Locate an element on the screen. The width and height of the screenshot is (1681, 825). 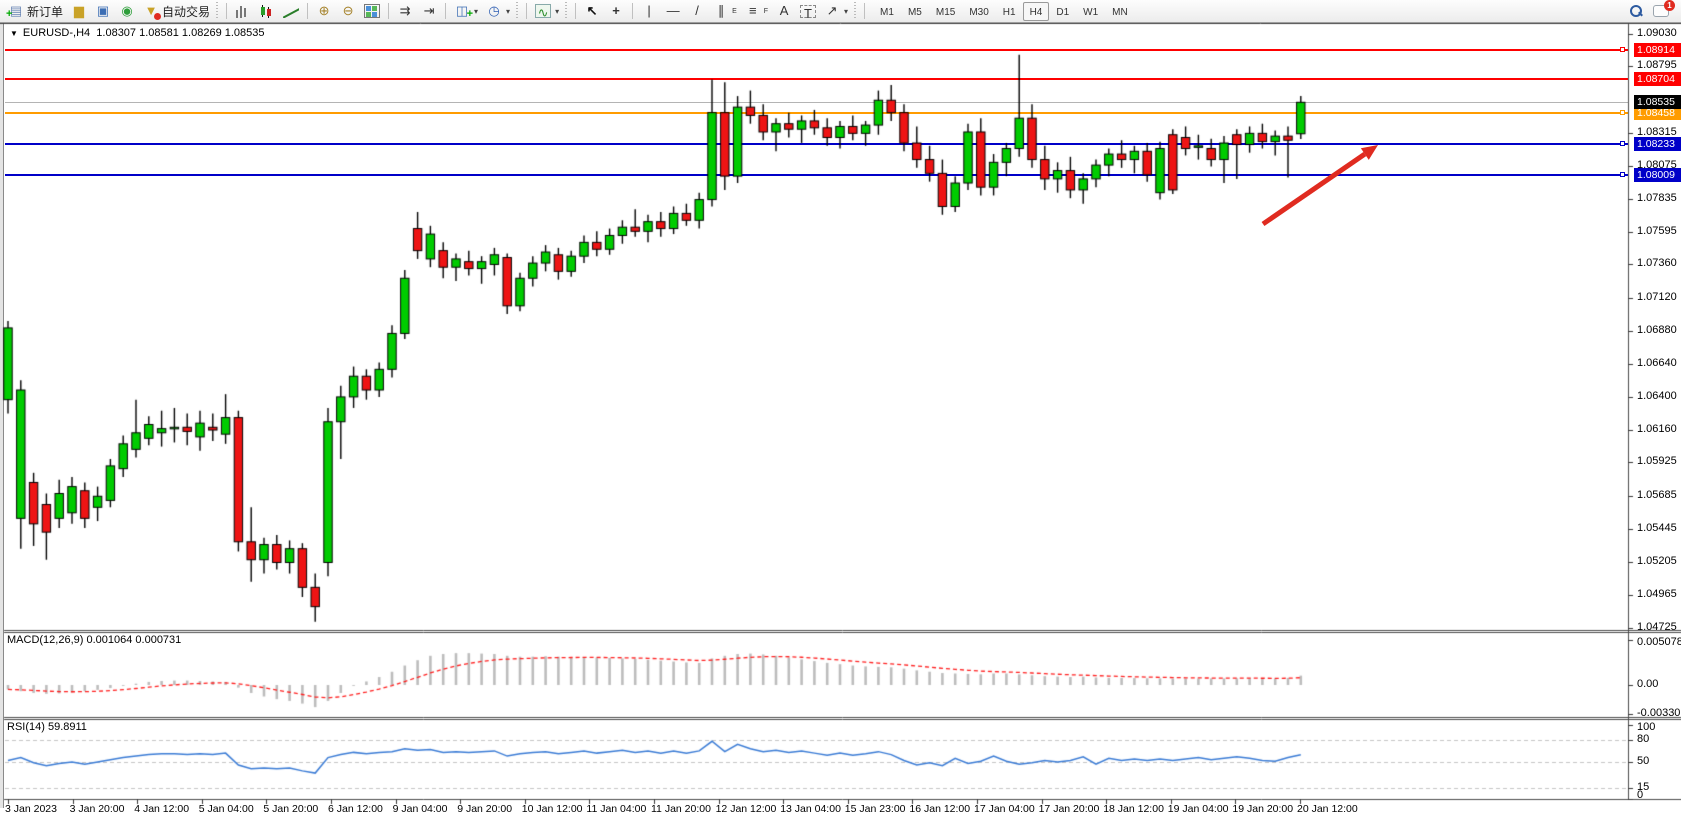
text-button: A is located at coordinates (784, 11).